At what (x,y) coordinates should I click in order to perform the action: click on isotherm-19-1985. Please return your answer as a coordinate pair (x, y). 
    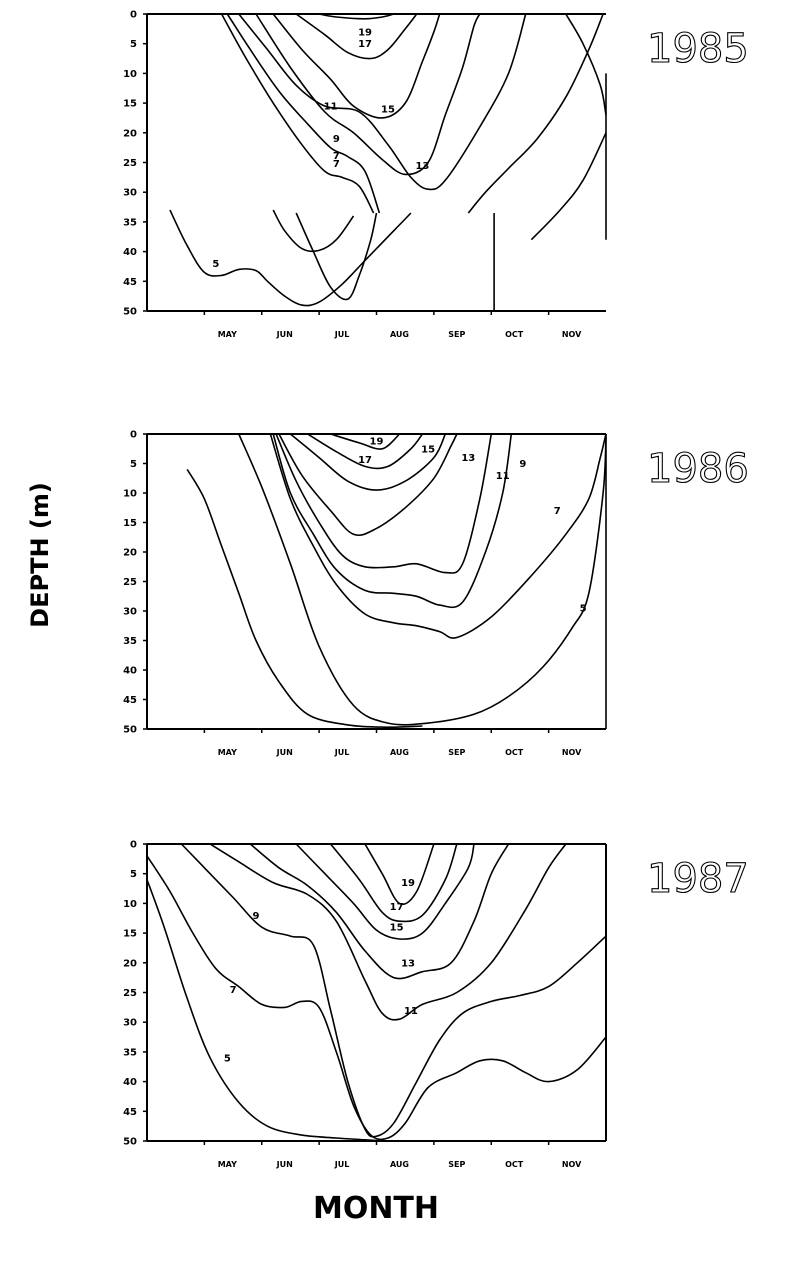
    Looking at the image, I should click on (356, 16).